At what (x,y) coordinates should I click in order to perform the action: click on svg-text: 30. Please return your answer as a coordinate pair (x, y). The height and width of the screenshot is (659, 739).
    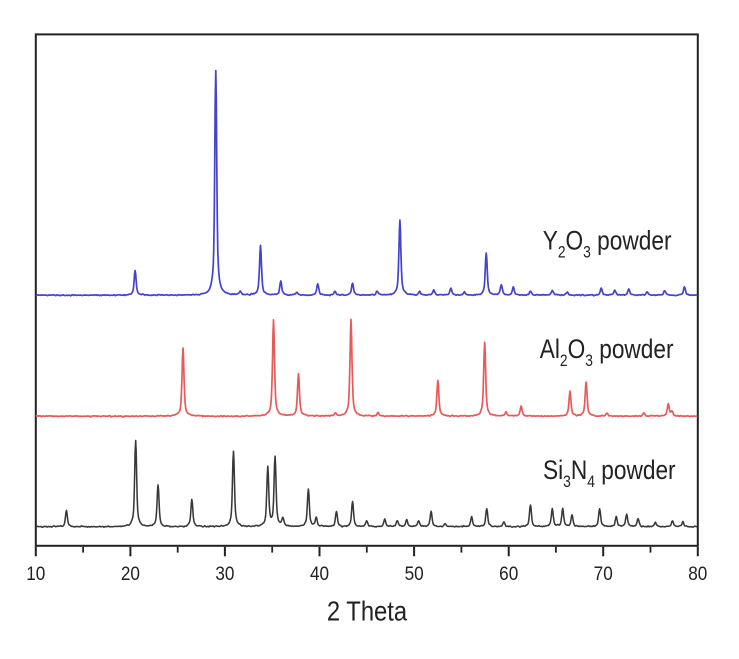
    Looking at the image, I should click on (224, 573).